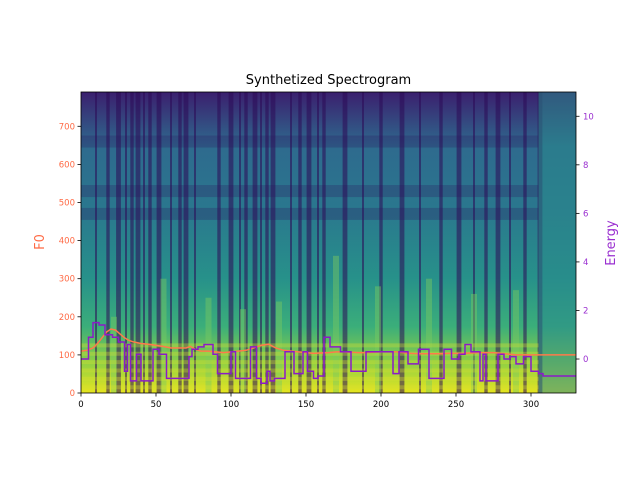 The height and width of the screenshot is (484, 640). I want to click on y-tick-label-f0: 700, so click(67, 127).